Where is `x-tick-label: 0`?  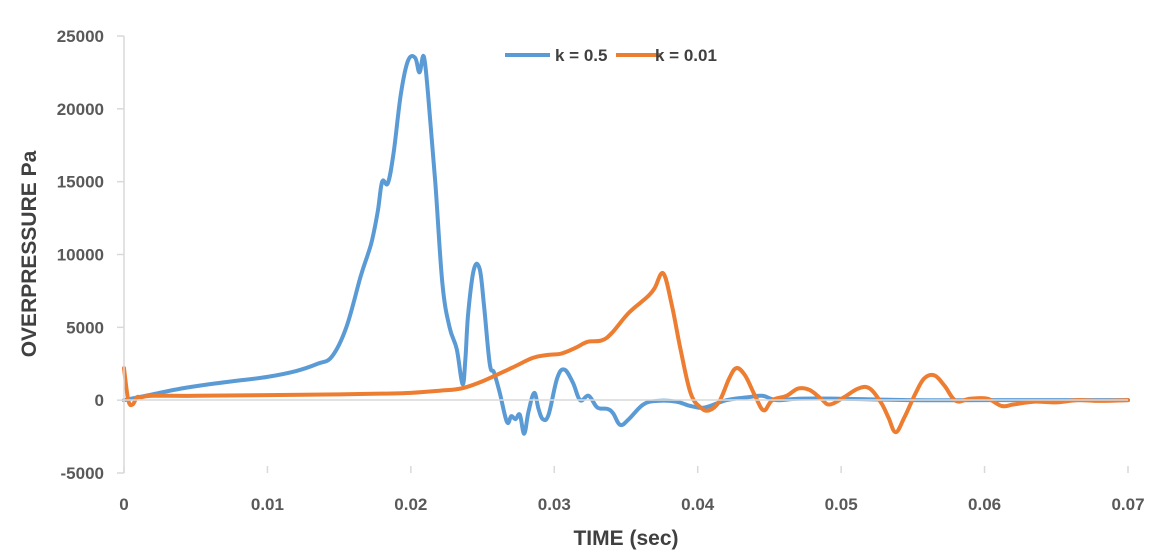
x-tick-label: 0 is located at coordinates (123, 504).